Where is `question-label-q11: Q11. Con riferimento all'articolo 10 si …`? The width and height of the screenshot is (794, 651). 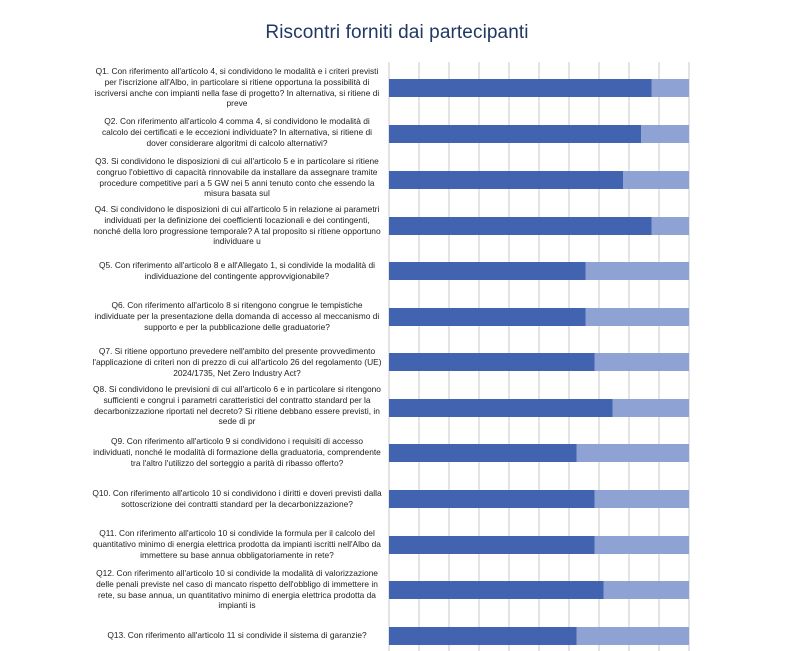 question-label-q11: Q11. Con riferimento all'articolo 10 si … is located at coordinates (237, 544).